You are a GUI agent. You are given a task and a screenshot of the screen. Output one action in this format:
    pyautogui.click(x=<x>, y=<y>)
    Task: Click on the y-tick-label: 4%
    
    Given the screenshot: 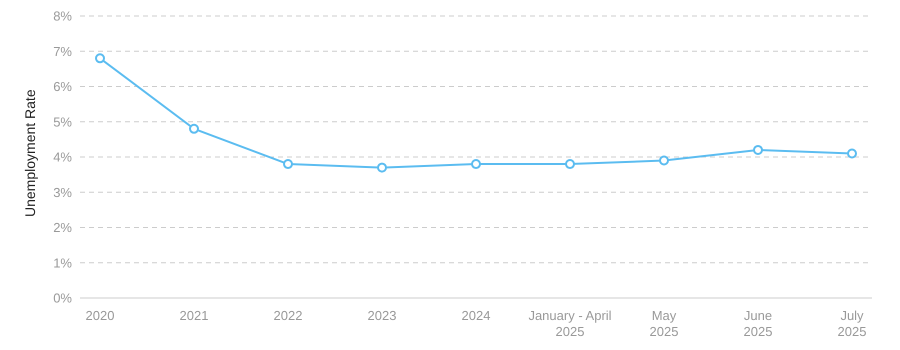 What is the action you would take?
    pyautogui.click(x=62, y=157)
    